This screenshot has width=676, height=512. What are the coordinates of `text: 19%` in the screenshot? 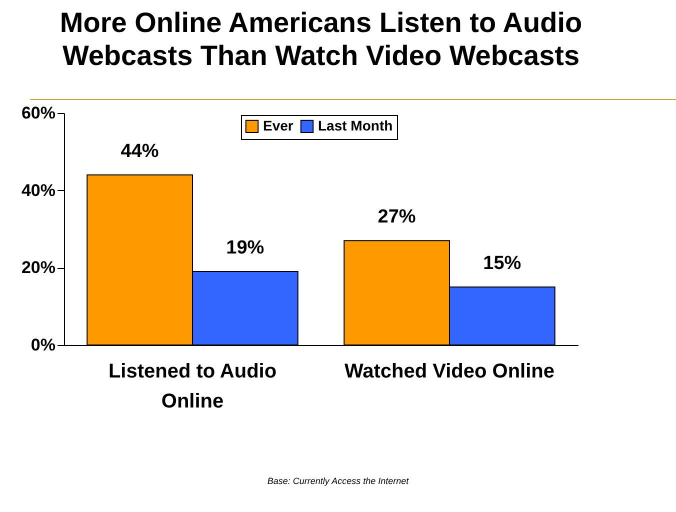 It's located at (245, 248).